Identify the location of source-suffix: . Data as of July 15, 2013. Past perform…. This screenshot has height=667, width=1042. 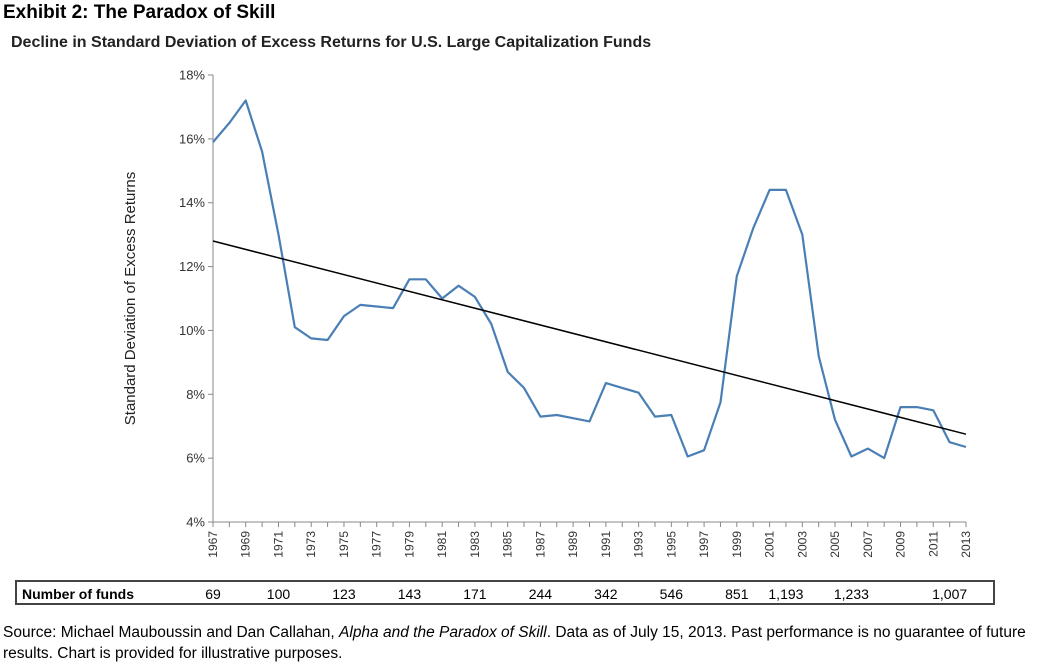
(514, 643).